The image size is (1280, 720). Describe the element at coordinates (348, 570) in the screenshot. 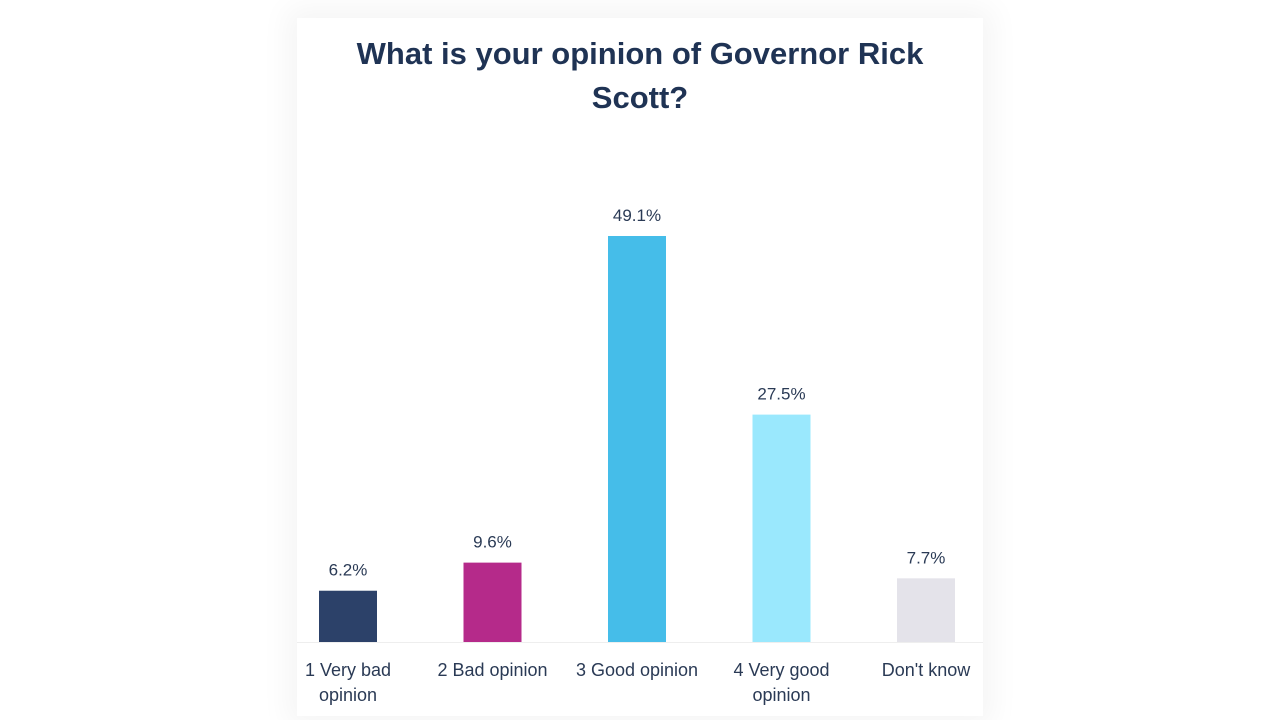

I see `value-label-1: 6.2%` at that location.